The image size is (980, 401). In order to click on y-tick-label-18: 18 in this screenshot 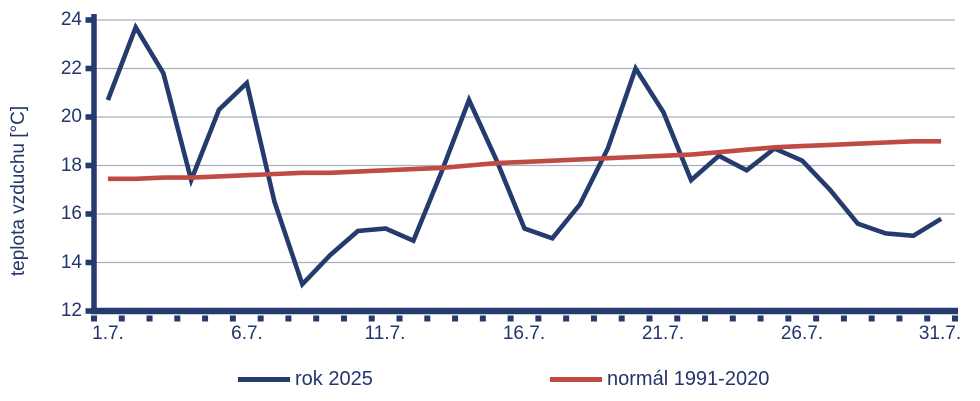, I will do `click(71, 165)`.